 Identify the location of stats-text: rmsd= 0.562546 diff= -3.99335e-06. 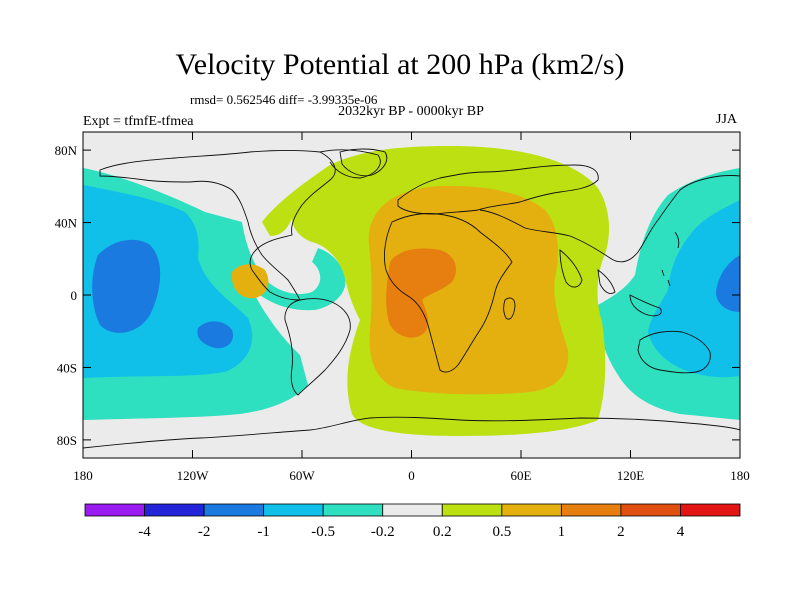
(284, 99).